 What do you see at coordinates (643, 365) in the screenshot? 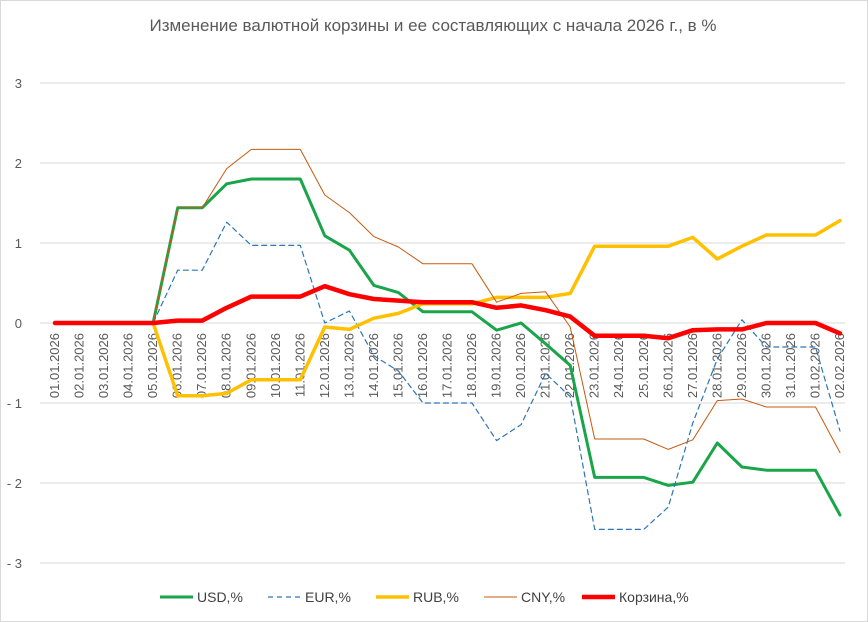
I see `x-tick-label: 25.01.2026` at bounding box center [643, 365].